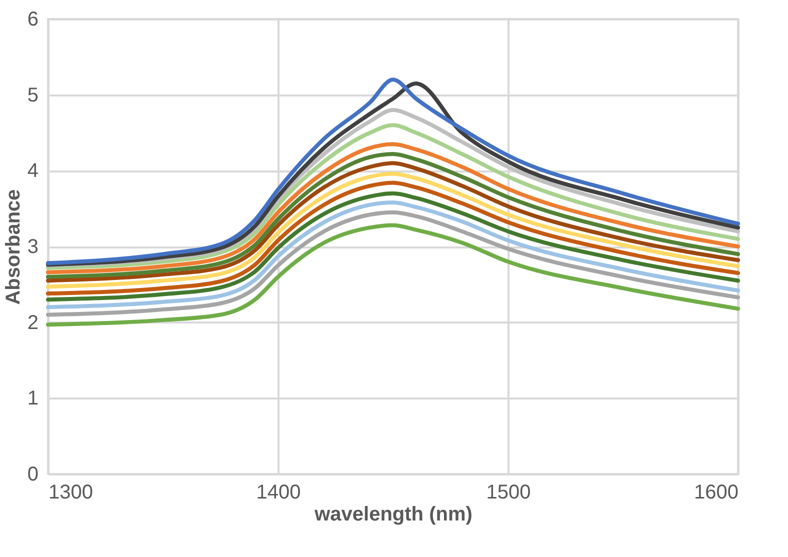 Image resolution: width=788 pixels, height=557 pixels. I want to click on y-tick-label: 2, so click(32, 323).